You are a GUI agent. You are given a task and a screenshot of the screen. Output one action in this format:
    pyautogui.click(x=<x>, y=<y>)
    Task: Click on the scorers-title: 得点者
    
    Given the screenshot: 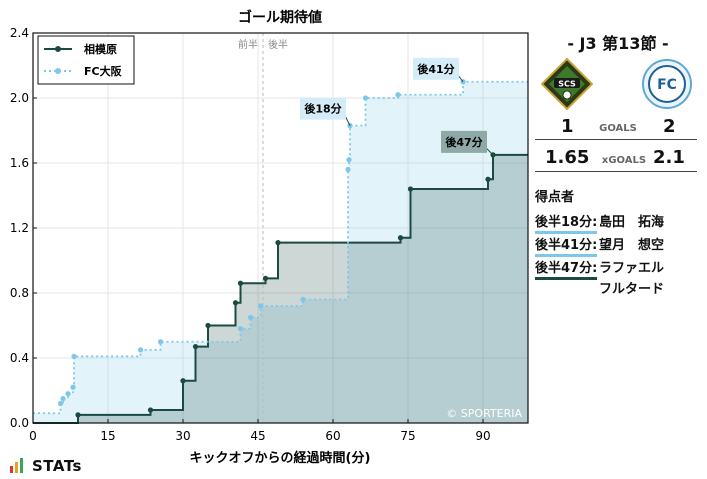 What is the action you would take?
    pyautogui.click(x=555, y=197)
    